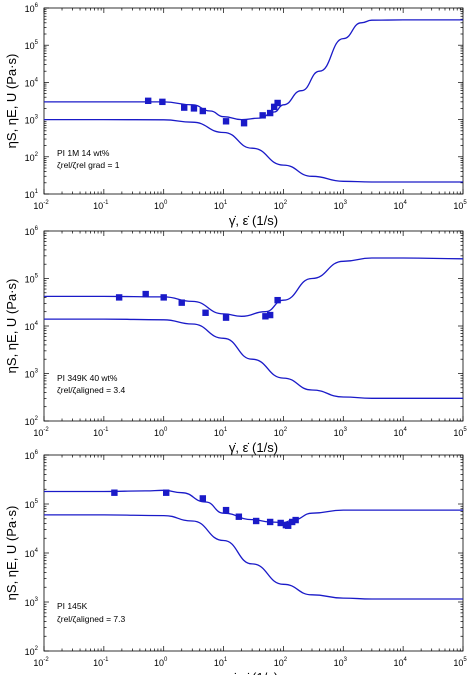 The image size is (474, 675). I want to click on friction-ratio-label: ζrel/ζrel grad = 1, so click(88, 165).